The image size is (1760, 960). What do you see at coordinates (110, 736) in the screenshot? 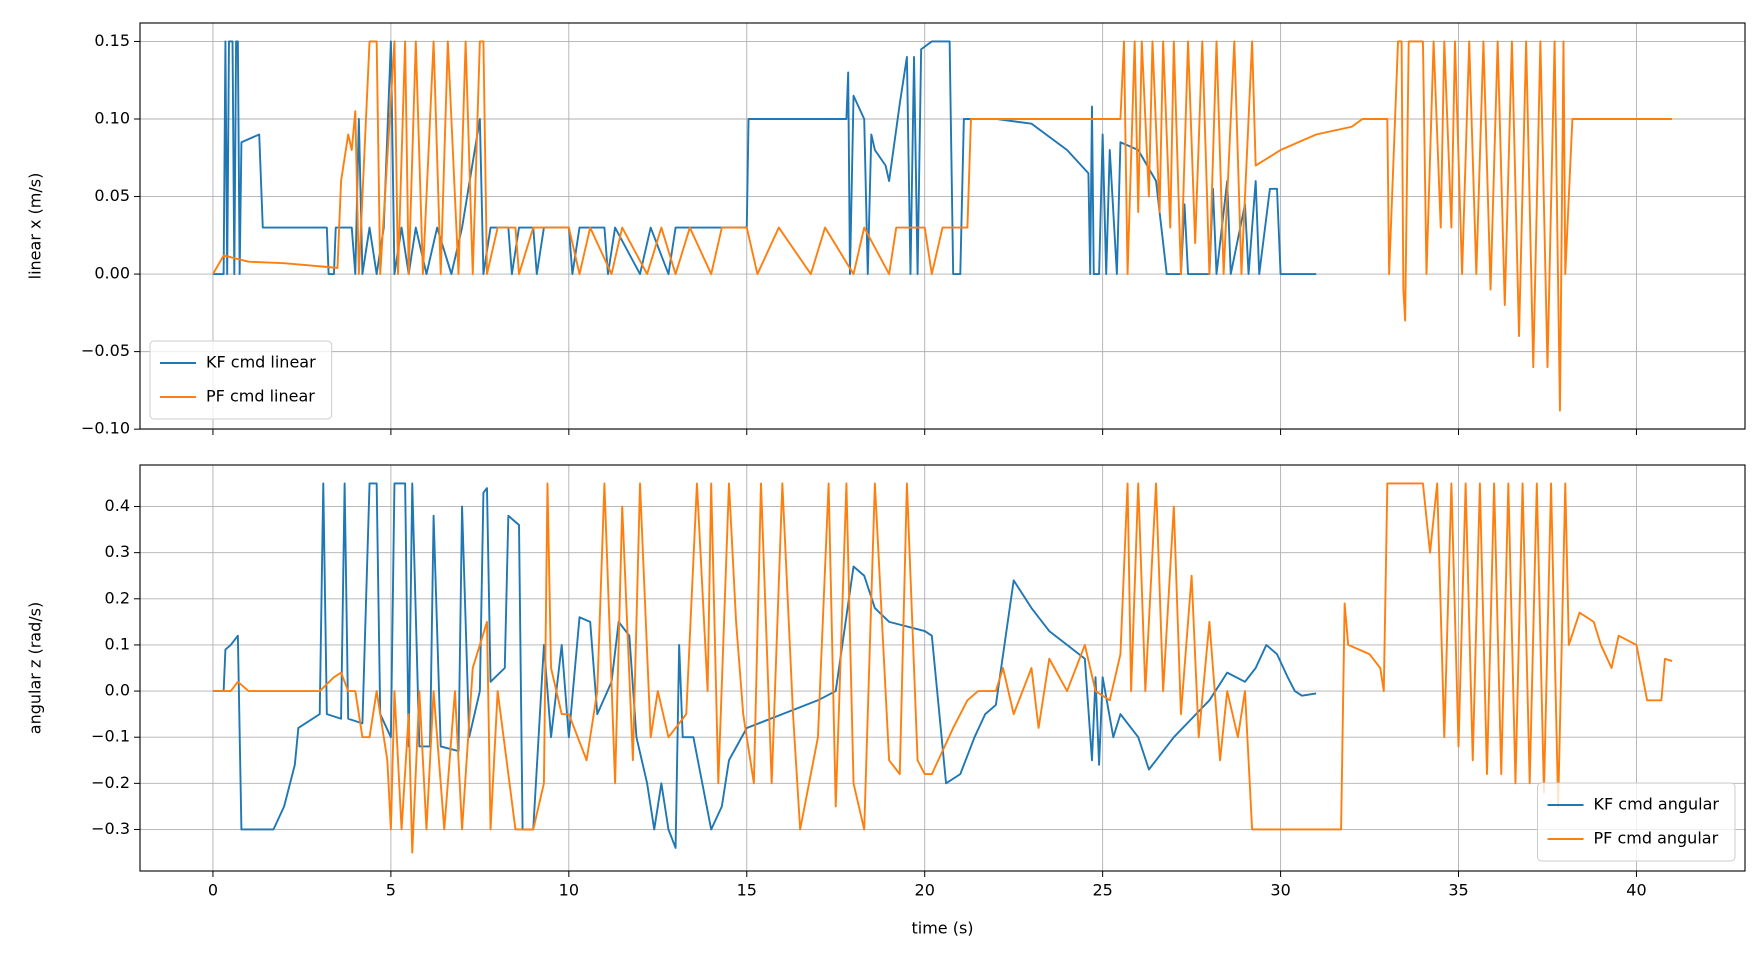
I see `y-tick-label: −0.1` at bounding box center [110, 736].